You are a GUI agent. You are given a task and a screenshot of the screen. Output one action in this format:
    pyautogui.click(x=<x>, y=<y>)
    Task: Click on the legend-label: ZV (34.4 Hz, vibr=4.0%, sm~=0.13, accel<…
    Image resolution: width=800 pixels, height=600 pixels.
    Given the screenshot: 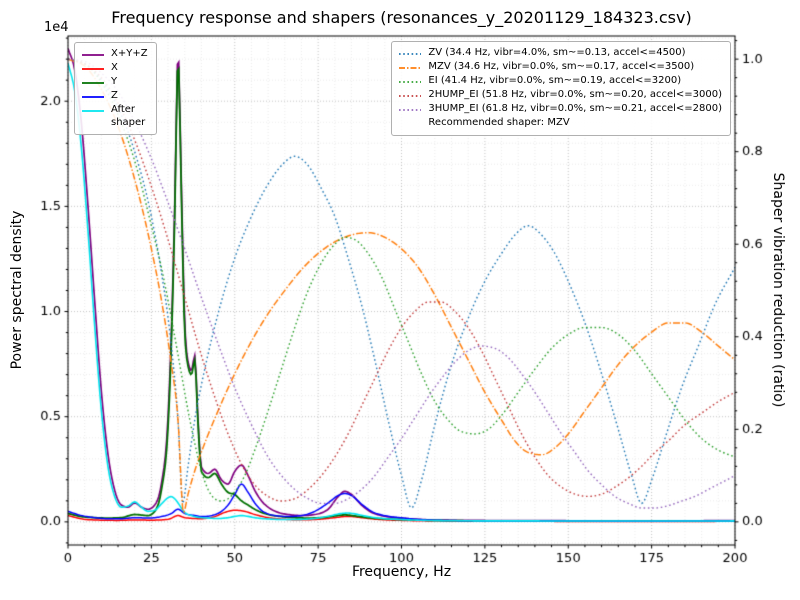 What is the action you would take?
    pyautogui.click(x=557, y=52)
    